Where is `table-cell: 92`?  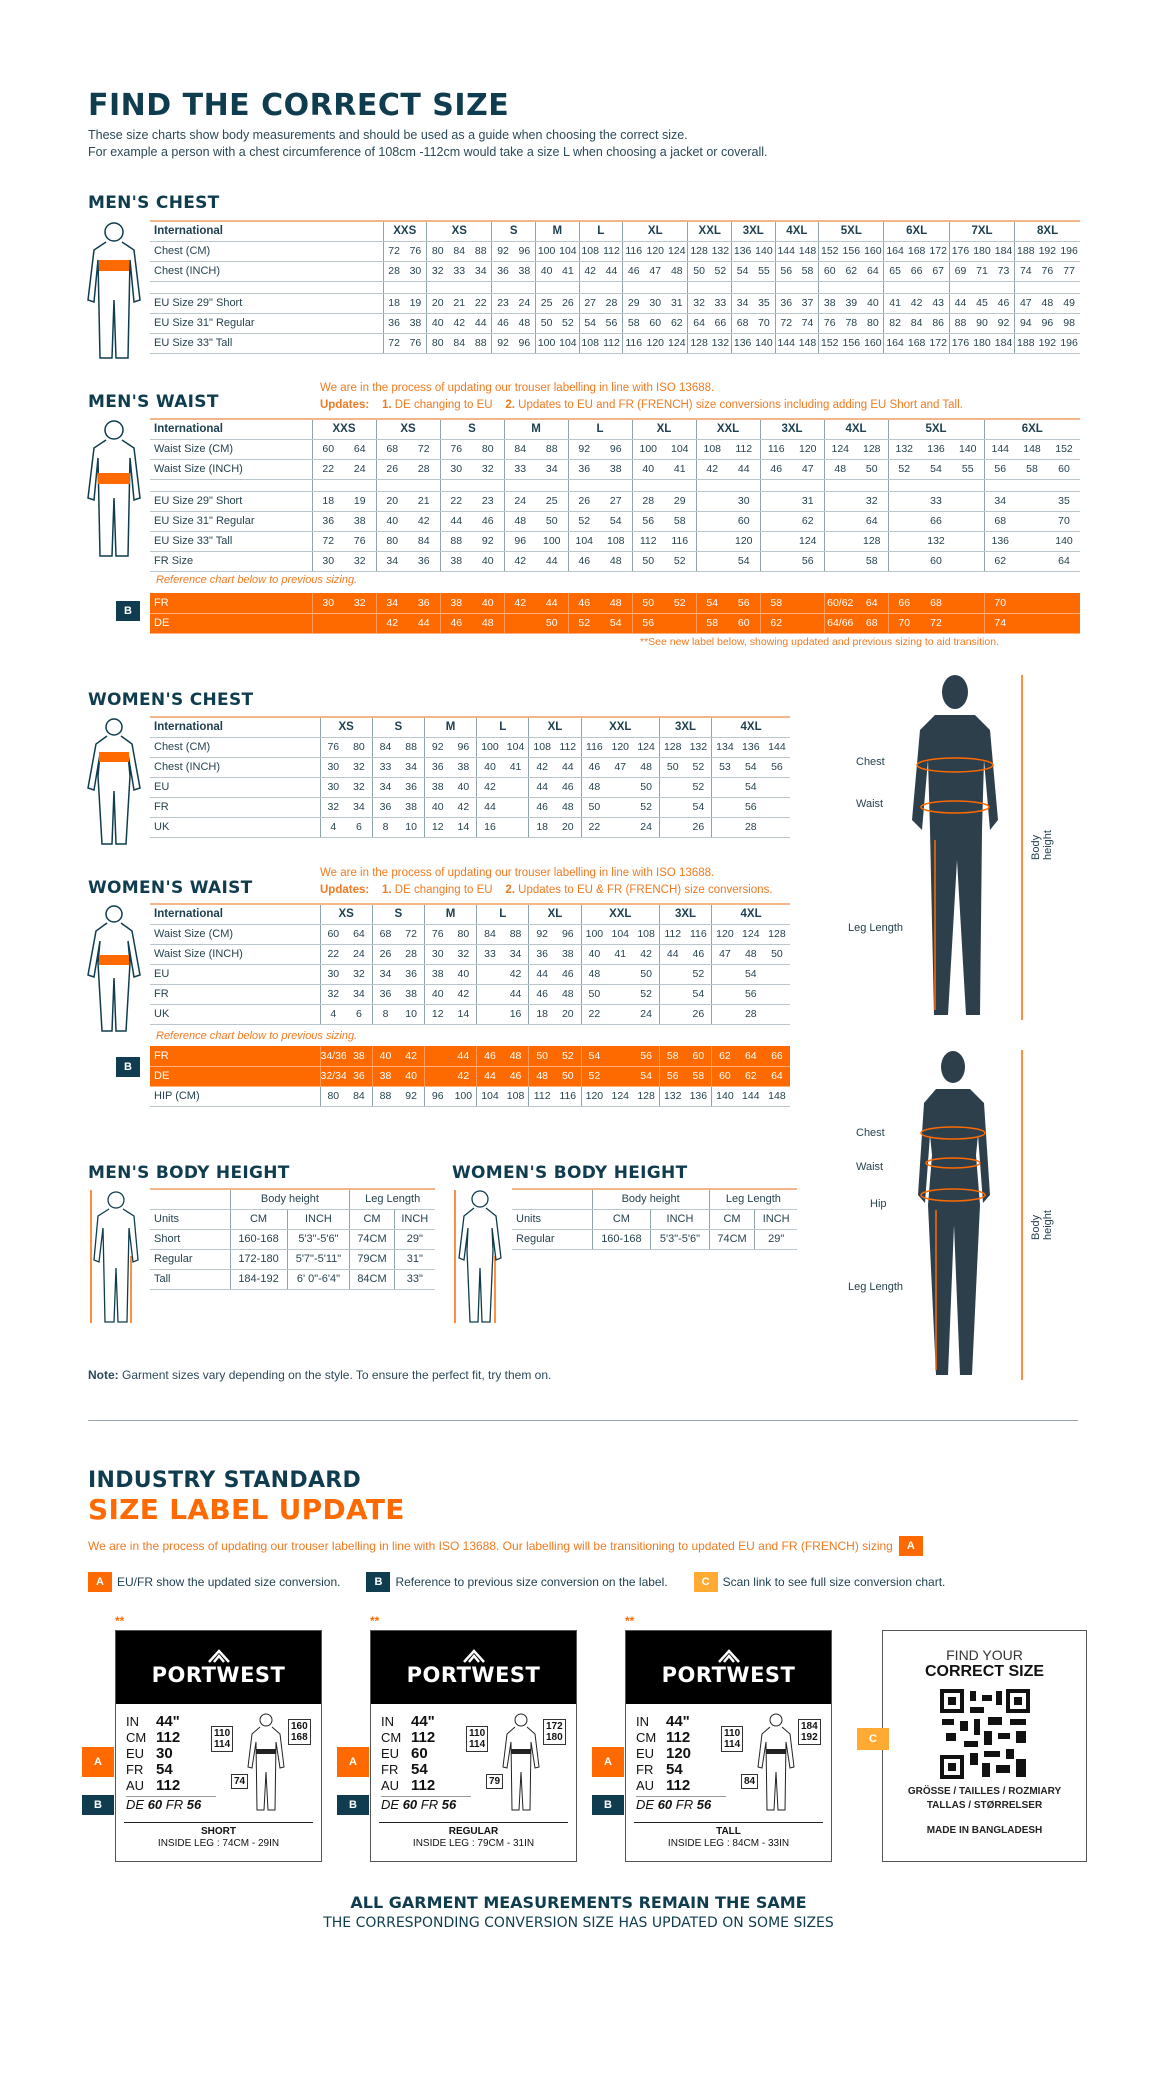
table-cell: 92 is located at coordinates (1003, 323).